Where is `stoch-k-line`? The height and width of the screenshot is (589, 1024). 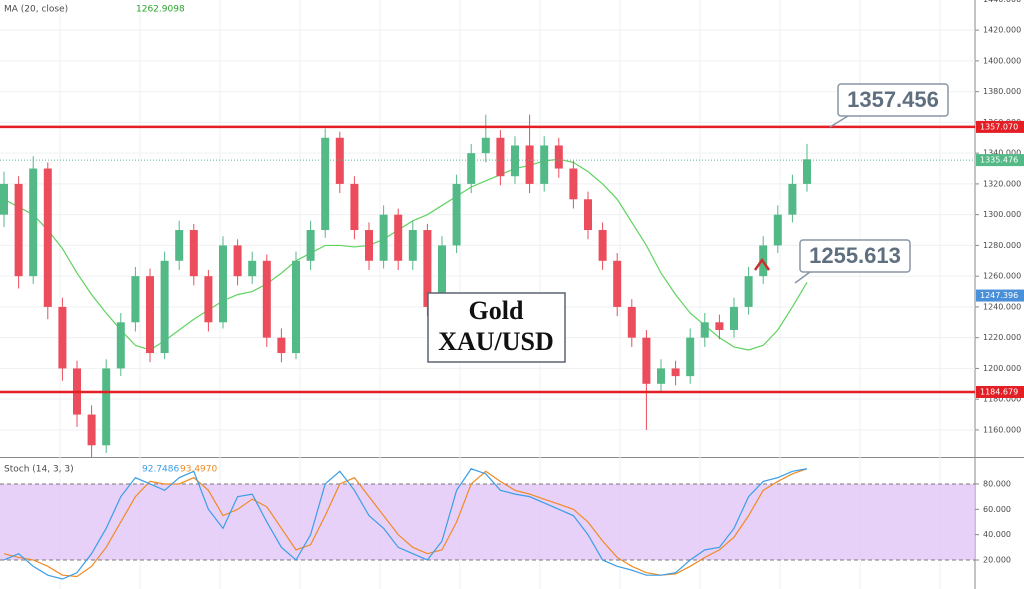
stoch-k-line is located at coordinates (405, 524).